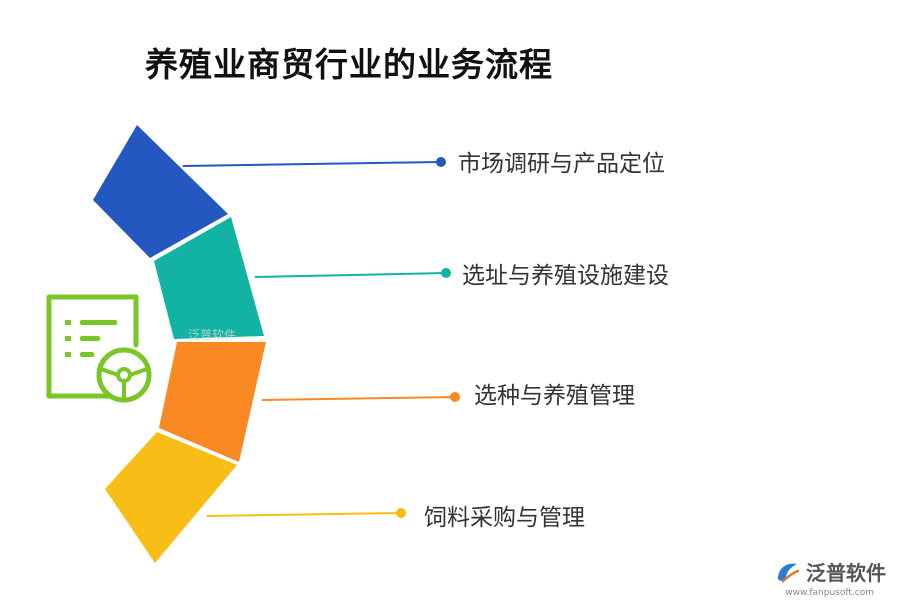 The image size is (900, 600). Describe the element at coordinates (565, 276) in the screenshot. I see `step-2-label: 选址与养殖设施建设` at that location.